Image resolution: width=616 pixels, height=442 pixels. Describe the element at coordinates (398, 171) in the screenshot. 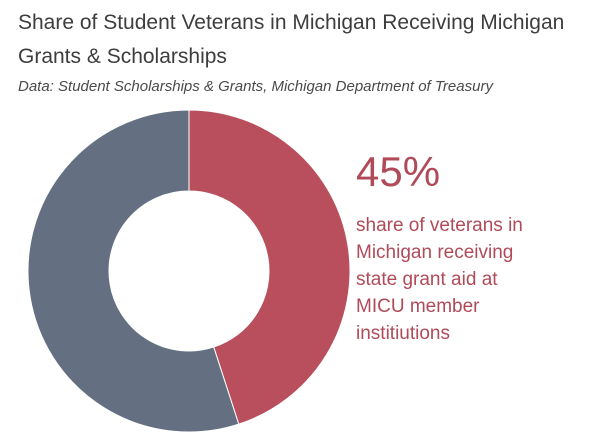

I see `highlight-value: 45%` at that location.